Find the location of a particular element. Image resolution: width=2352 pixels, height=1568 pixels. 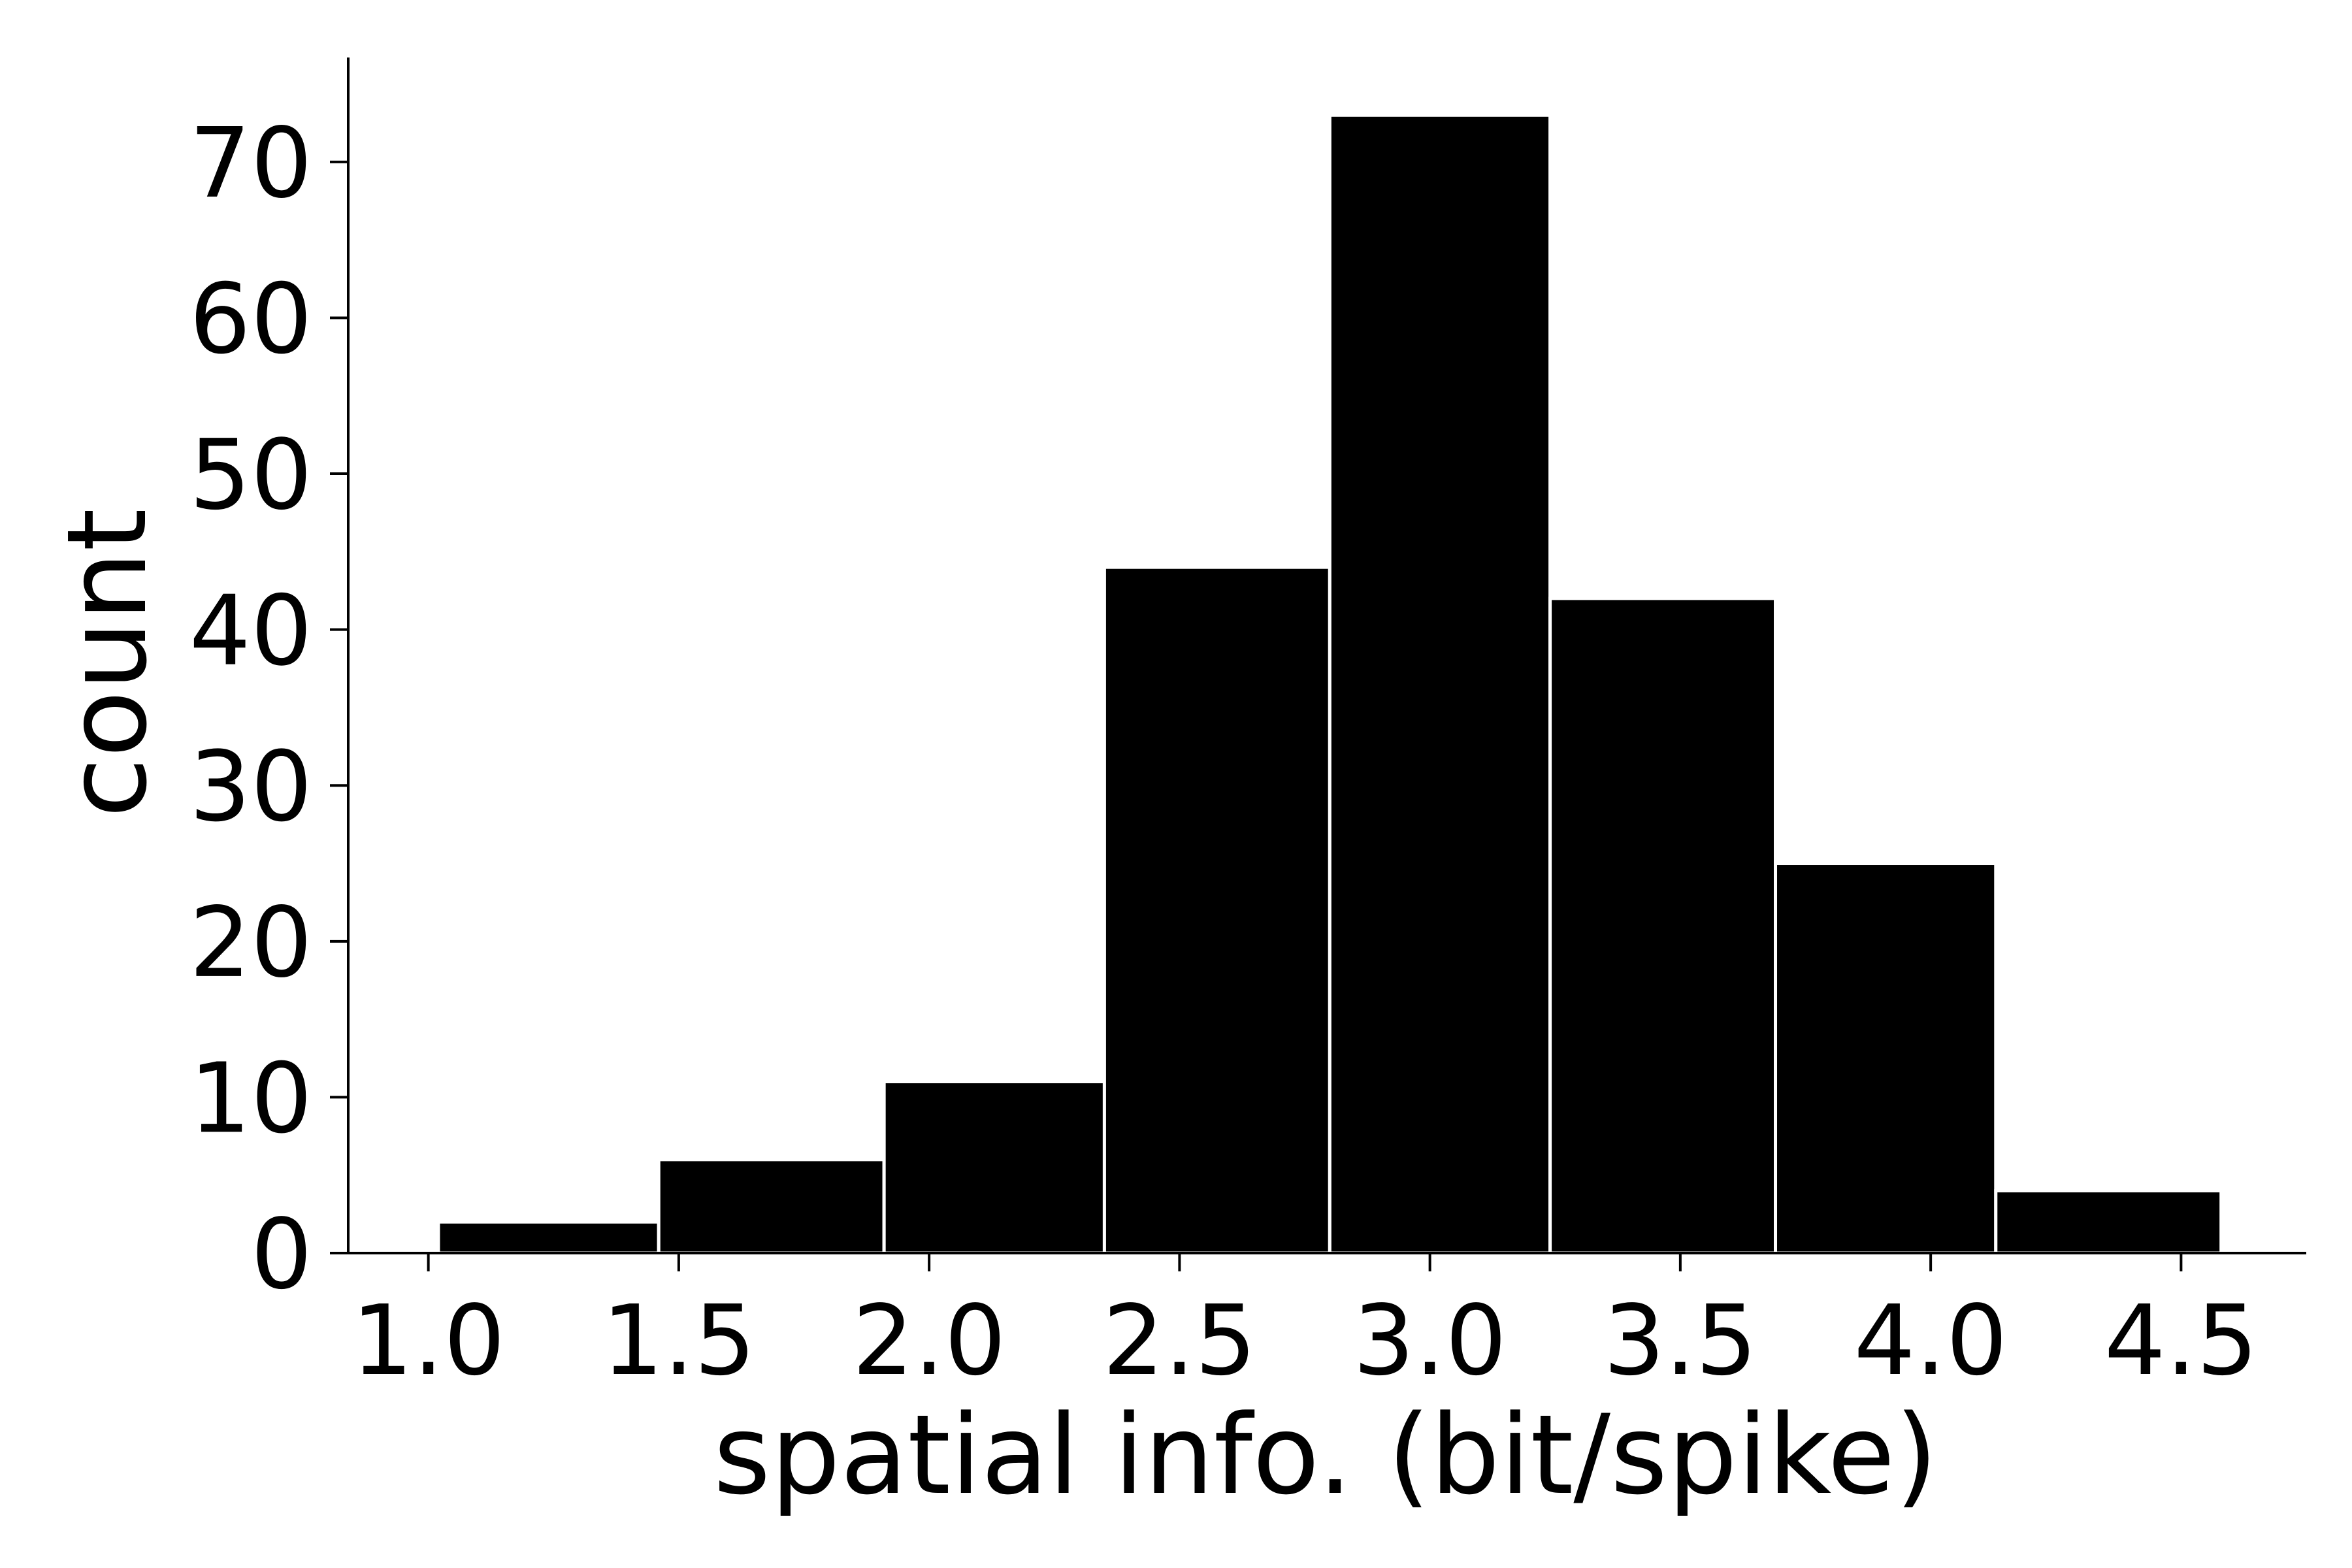

x-tick-label: 1.0 is located at coordinates (428, 1340).